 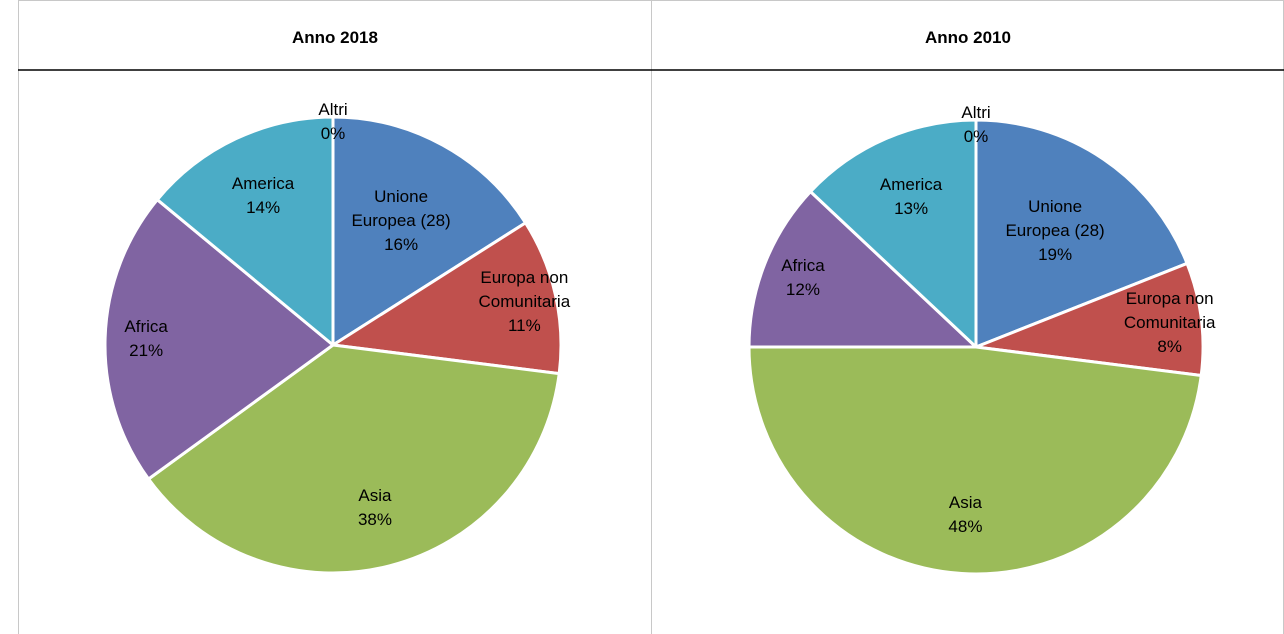 I want to click on value-label: 48%, so click(x=965, y=526).